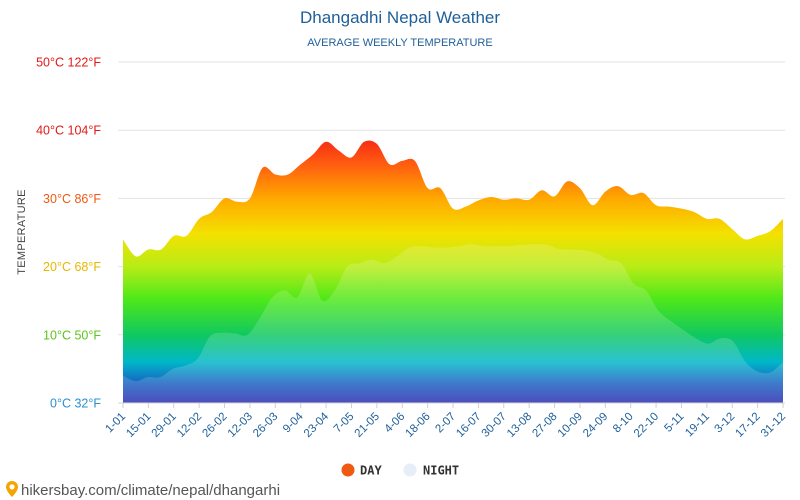 The image size is (800, 500). What do you see at coordinates (747, 425) in the screenshot?
I see `x-tick-label: 17-12` at bounding box center [747, 425].